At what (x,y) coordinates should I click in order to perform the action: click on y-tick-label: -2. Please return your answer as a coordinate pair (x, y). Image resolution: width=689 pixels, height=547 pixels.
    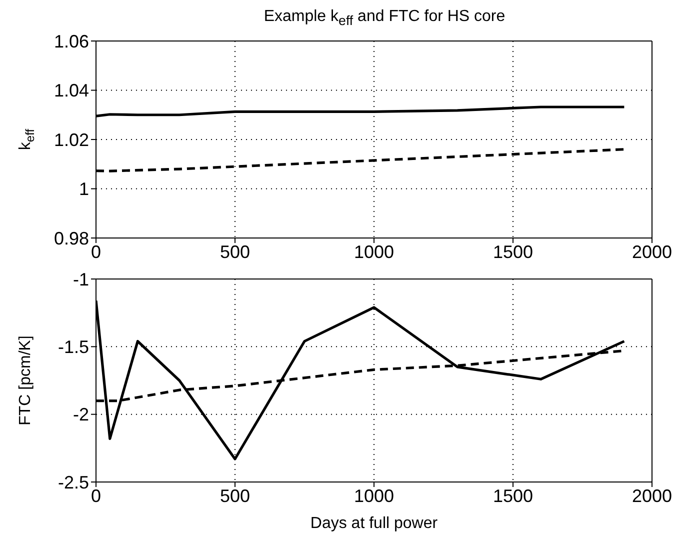
    Looking at the image, I should click on (80, 414).